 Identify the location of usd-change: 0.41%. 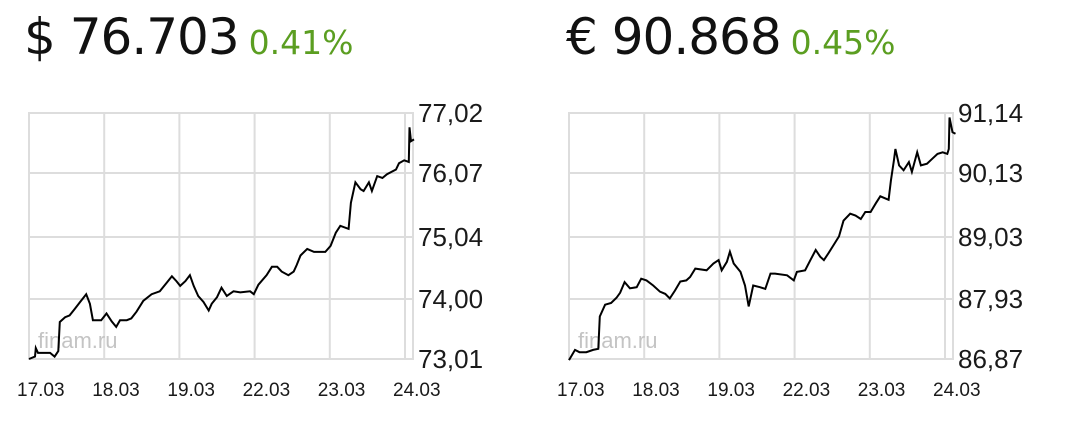
(301, 42).